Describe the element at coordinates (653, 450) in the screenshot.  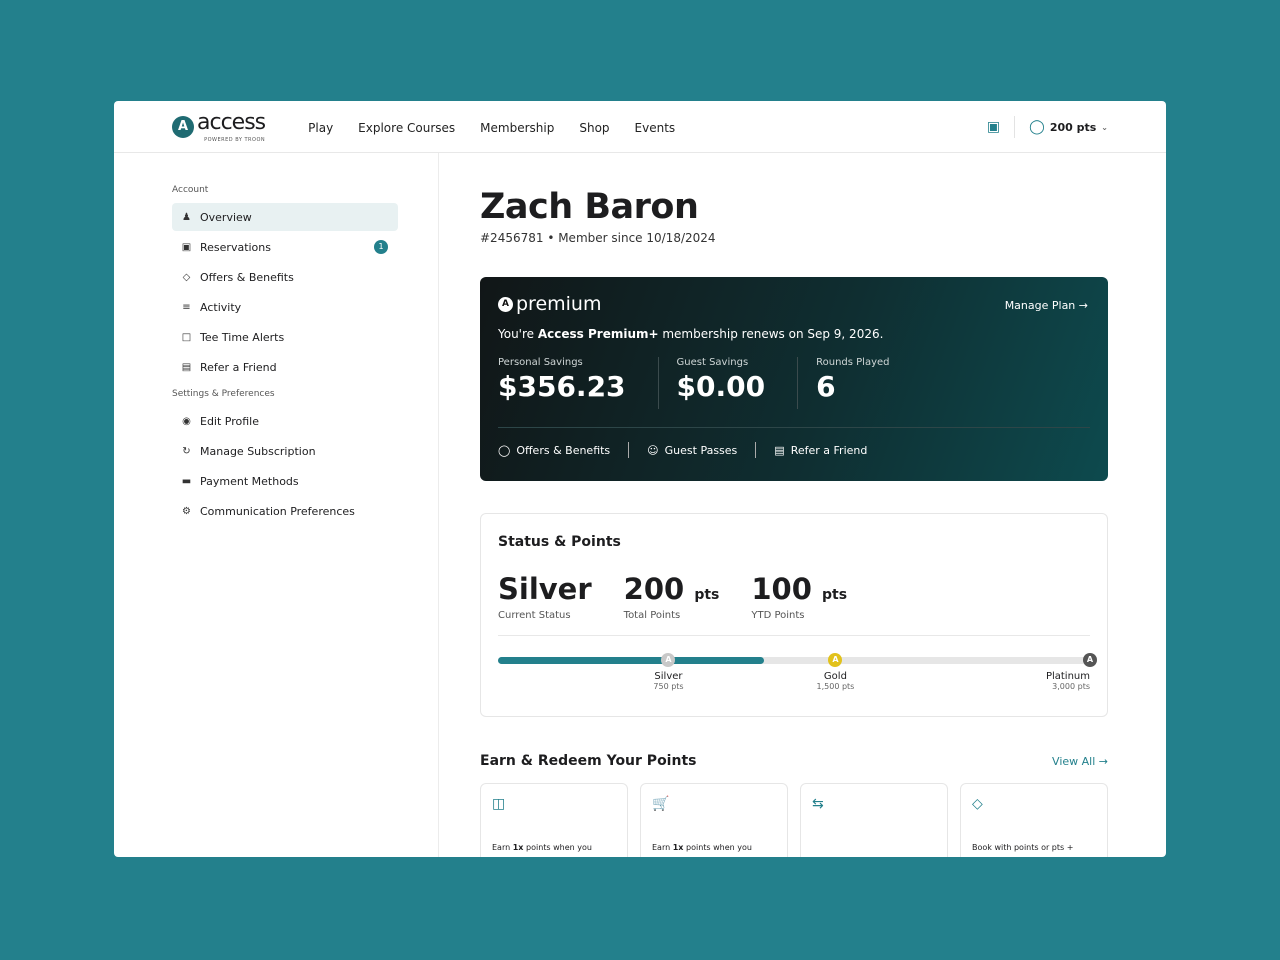
I see `user-plus-icon: ☺` at that location.